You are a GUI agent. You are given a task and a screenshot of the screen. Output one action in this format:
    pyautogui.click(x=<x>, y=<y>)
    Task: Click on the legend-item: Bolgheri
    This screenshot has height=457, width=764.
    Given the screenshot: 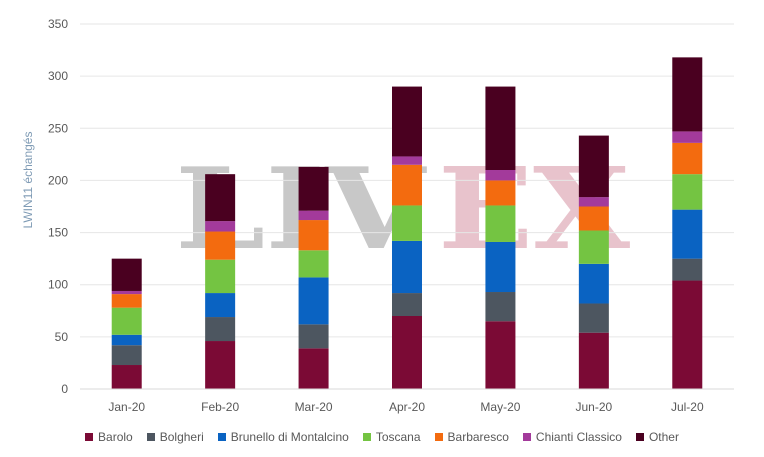 What is the action you would take?
    pyautogui.click(x=175, y=437)
    